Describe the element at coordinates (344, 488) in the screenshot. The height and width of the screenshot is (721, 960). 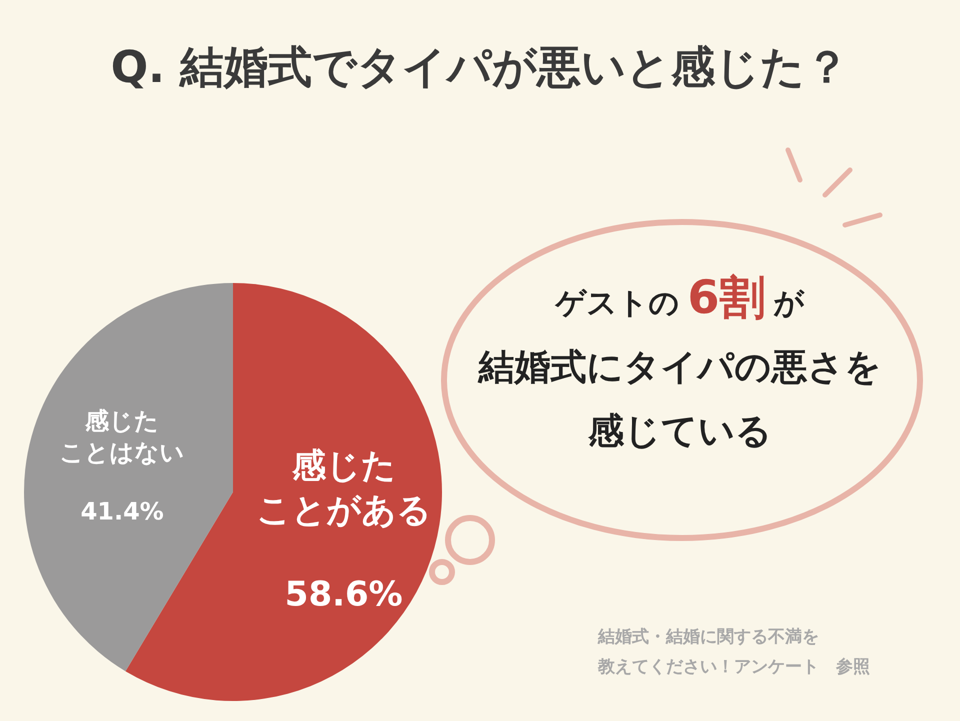
I see `slice-label: 感じたことがある` at that location.